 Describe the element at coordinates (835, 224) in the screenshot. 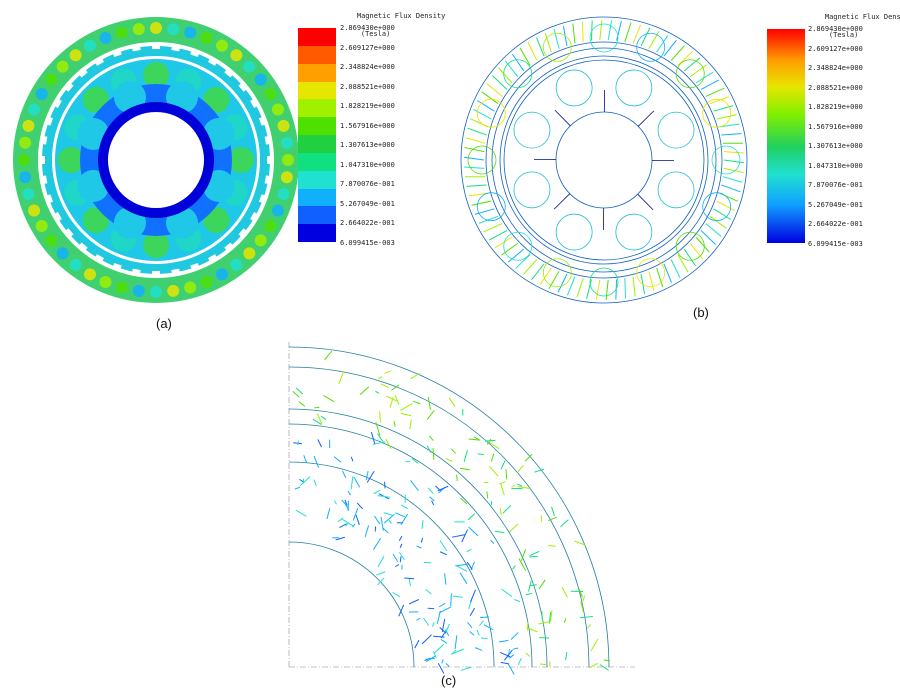

I see `legend-b-tick-label: 2.664022e-001` at that location.